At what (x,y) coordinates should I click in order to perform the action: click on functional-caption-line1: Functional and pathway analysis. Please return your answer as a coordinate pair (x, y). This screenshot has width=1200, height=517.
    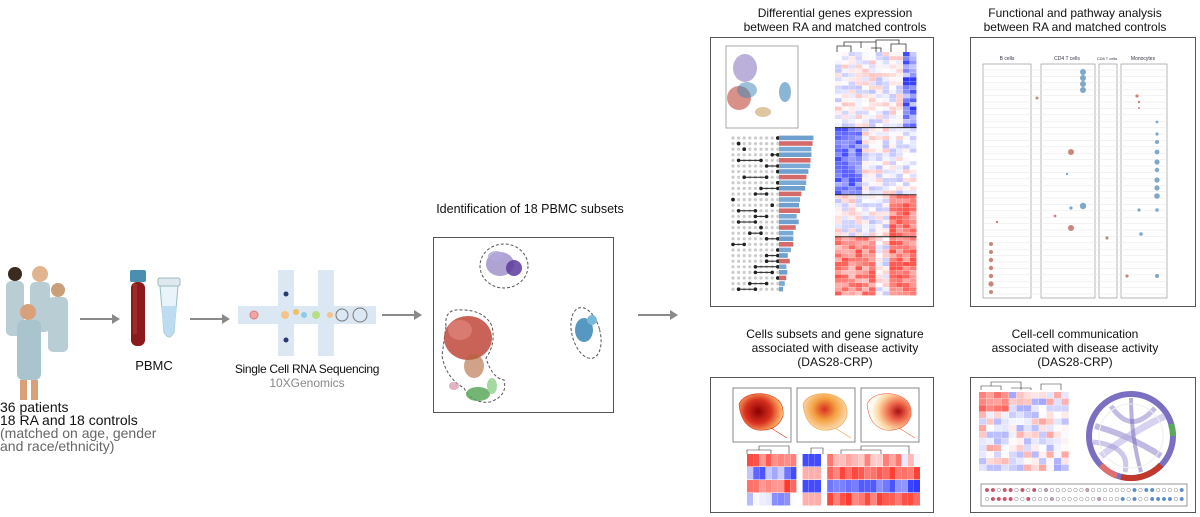
    Looking at the image, I should click on (1075, 13).